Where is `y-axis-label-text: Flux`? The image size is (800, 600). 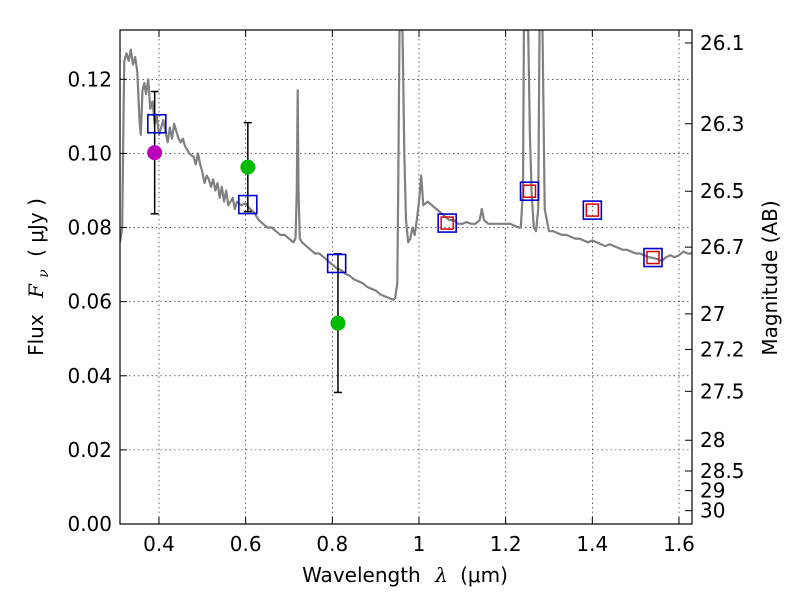
y-axis-label-text: Flux is located at coordinates (36, 335).